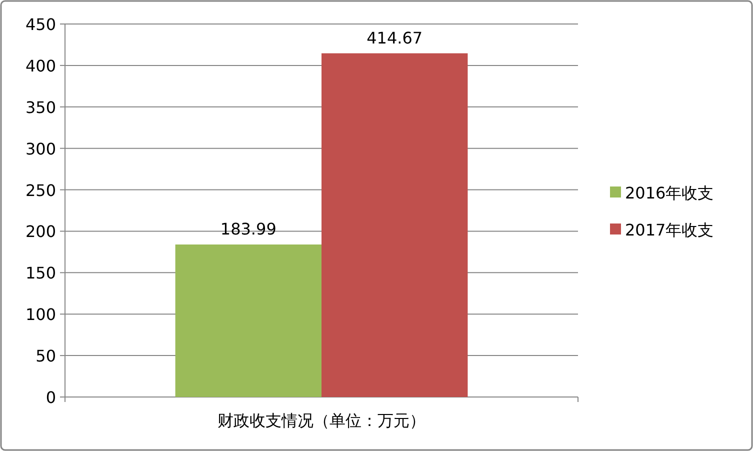 This screenshot has height=451, width=753. Describe the element at coordinates (40, 148) in the screenshot. I see `y-tick-label: 300` at that location.